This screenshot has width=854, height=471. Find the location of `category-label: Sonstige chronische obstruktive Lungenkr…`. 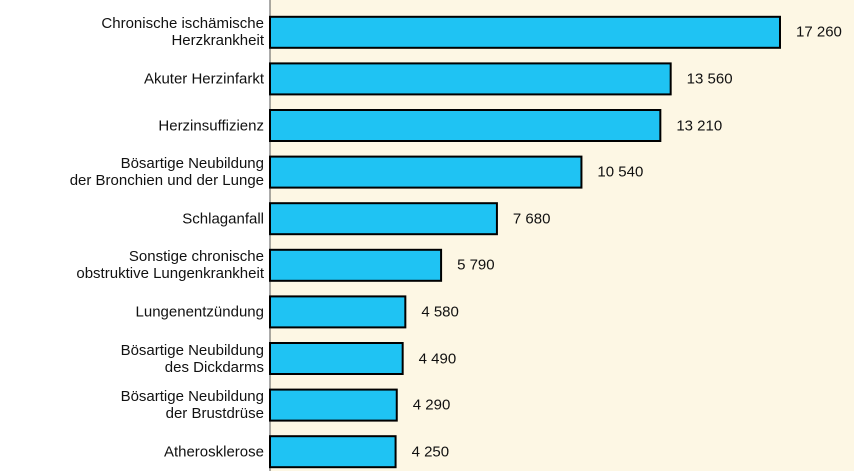

category-label: Sonstige chronische obstruktive Lungenkr… is located at coordinates (170, 265).